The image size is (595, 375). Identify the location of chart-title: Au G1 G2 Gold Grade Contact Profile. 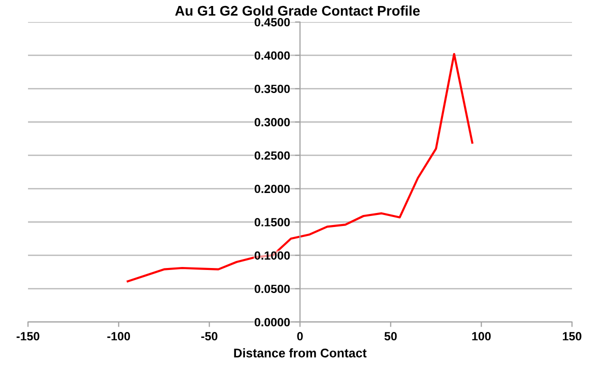
(297, 11).